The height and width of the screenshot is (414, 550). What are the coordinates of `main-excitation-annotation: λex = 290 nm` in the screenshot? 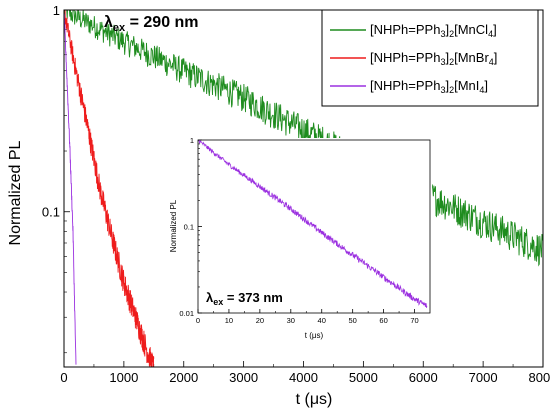 It's located at (151, 24).